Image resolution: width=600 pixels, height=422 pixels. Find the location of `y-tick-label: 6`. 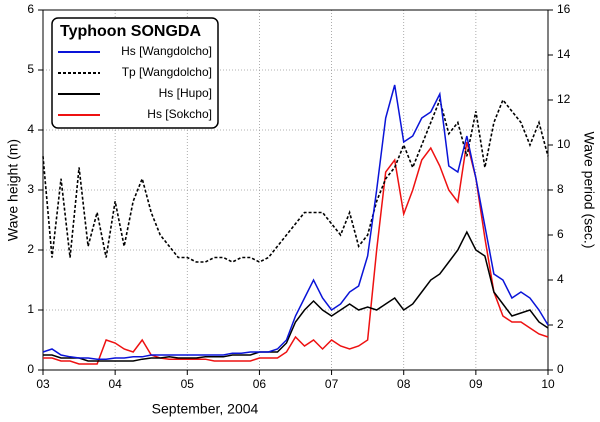

y-tick-label: 6 is located at coordinates (30, 9).